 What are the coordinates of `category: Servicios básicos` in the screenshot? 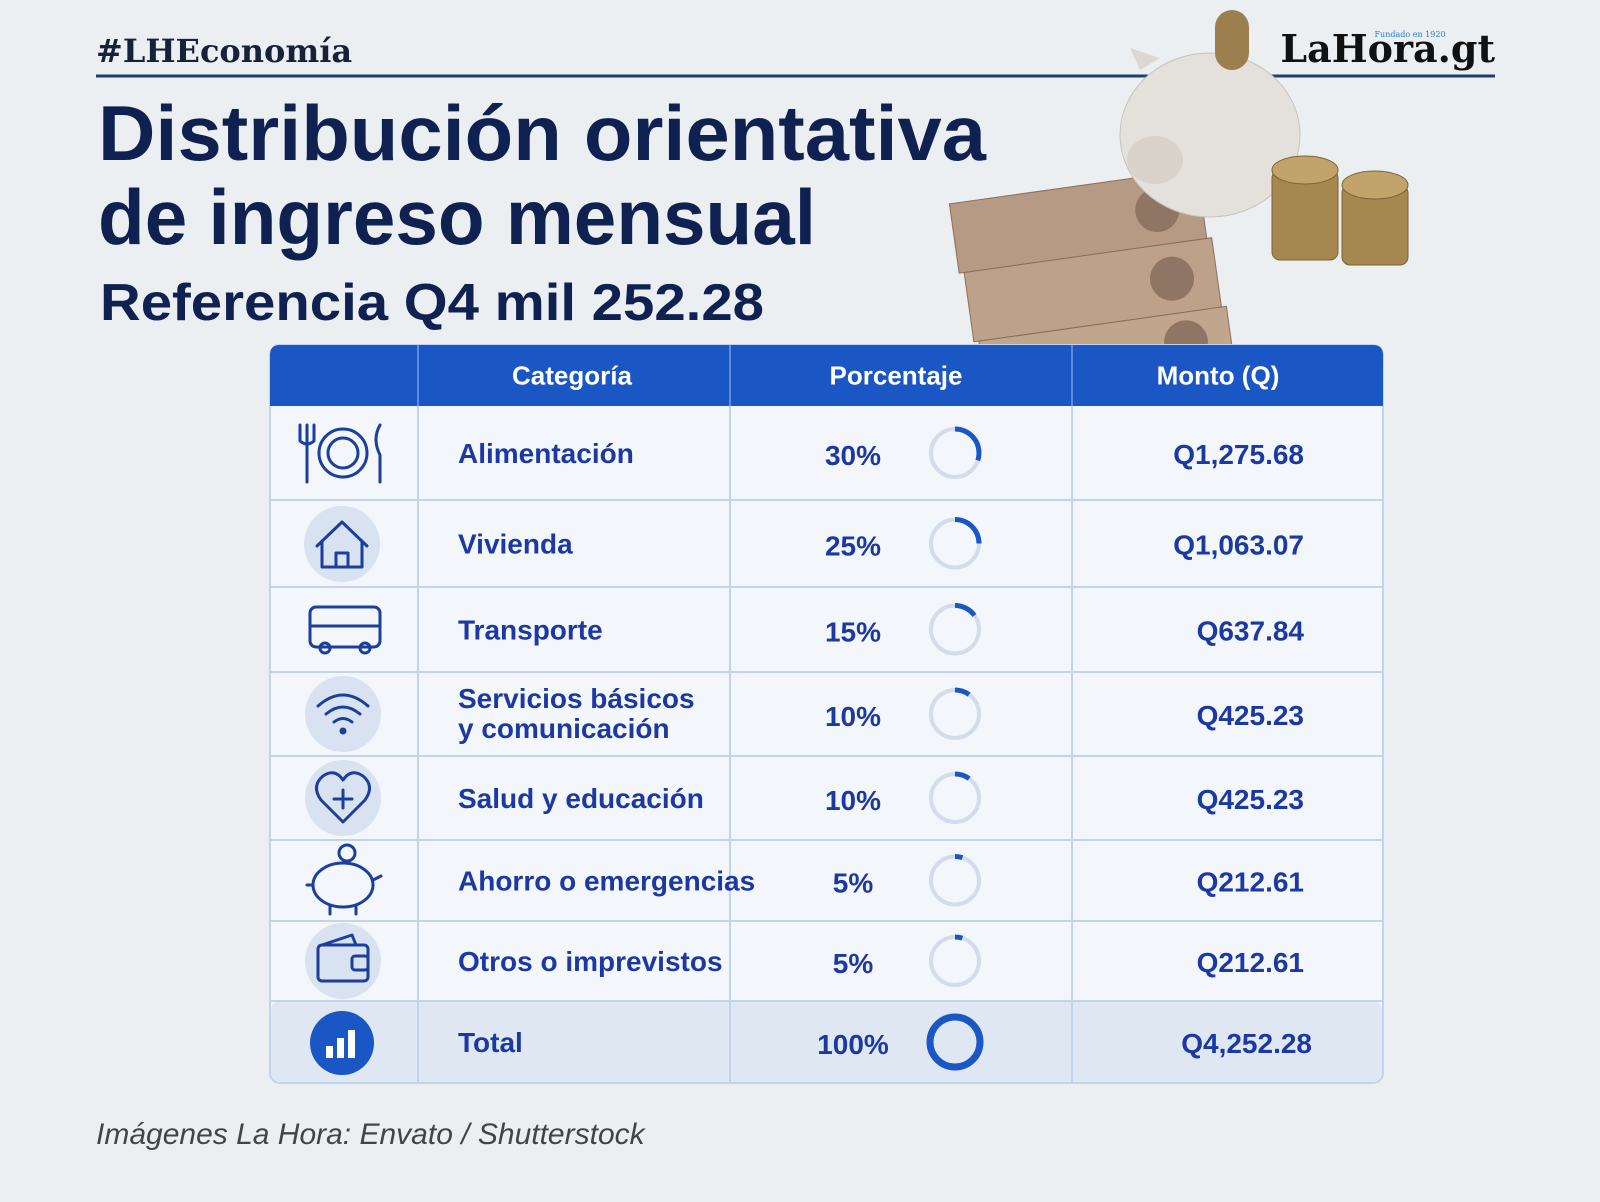 It's located at (576, 698).